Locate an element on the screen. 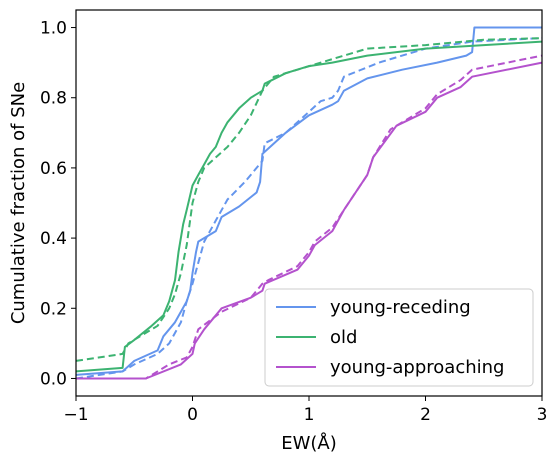 Image resolution: width=557 pixels, height=464 pixels. x-tick-label: 0 is located at coordinates (192, 415).